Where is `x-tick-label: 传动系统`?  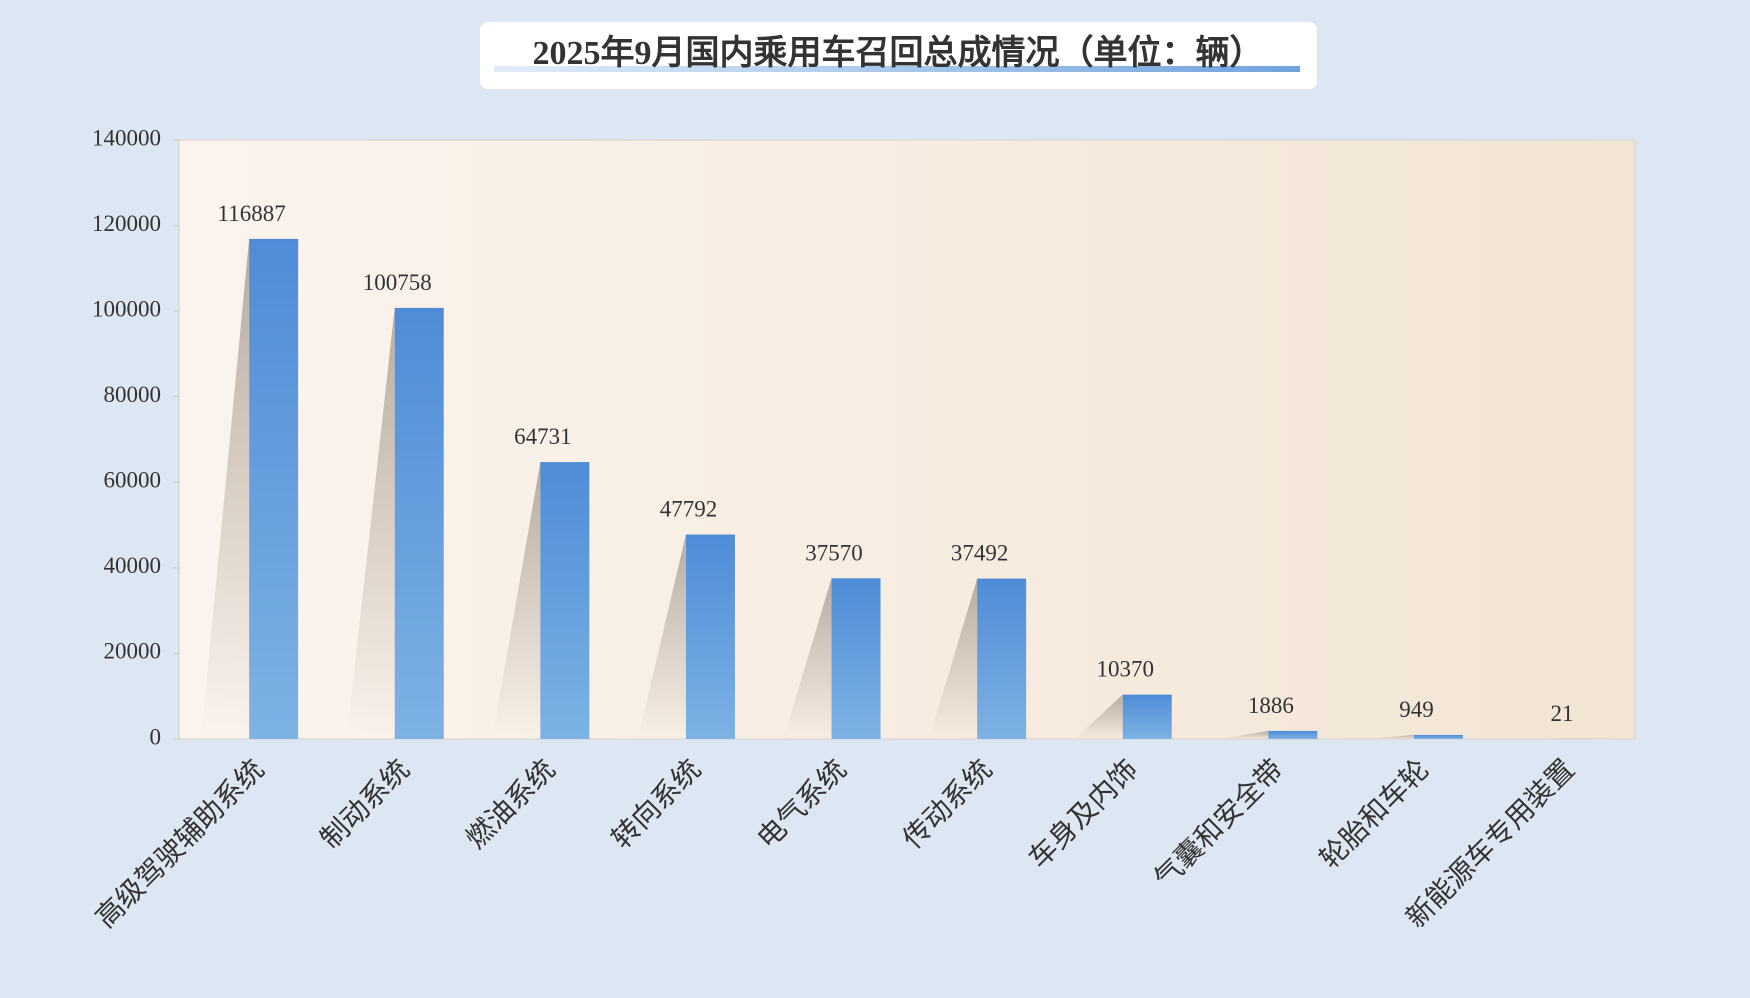
x-tick-label: 传动系统 is located at coordinates (948, 804).